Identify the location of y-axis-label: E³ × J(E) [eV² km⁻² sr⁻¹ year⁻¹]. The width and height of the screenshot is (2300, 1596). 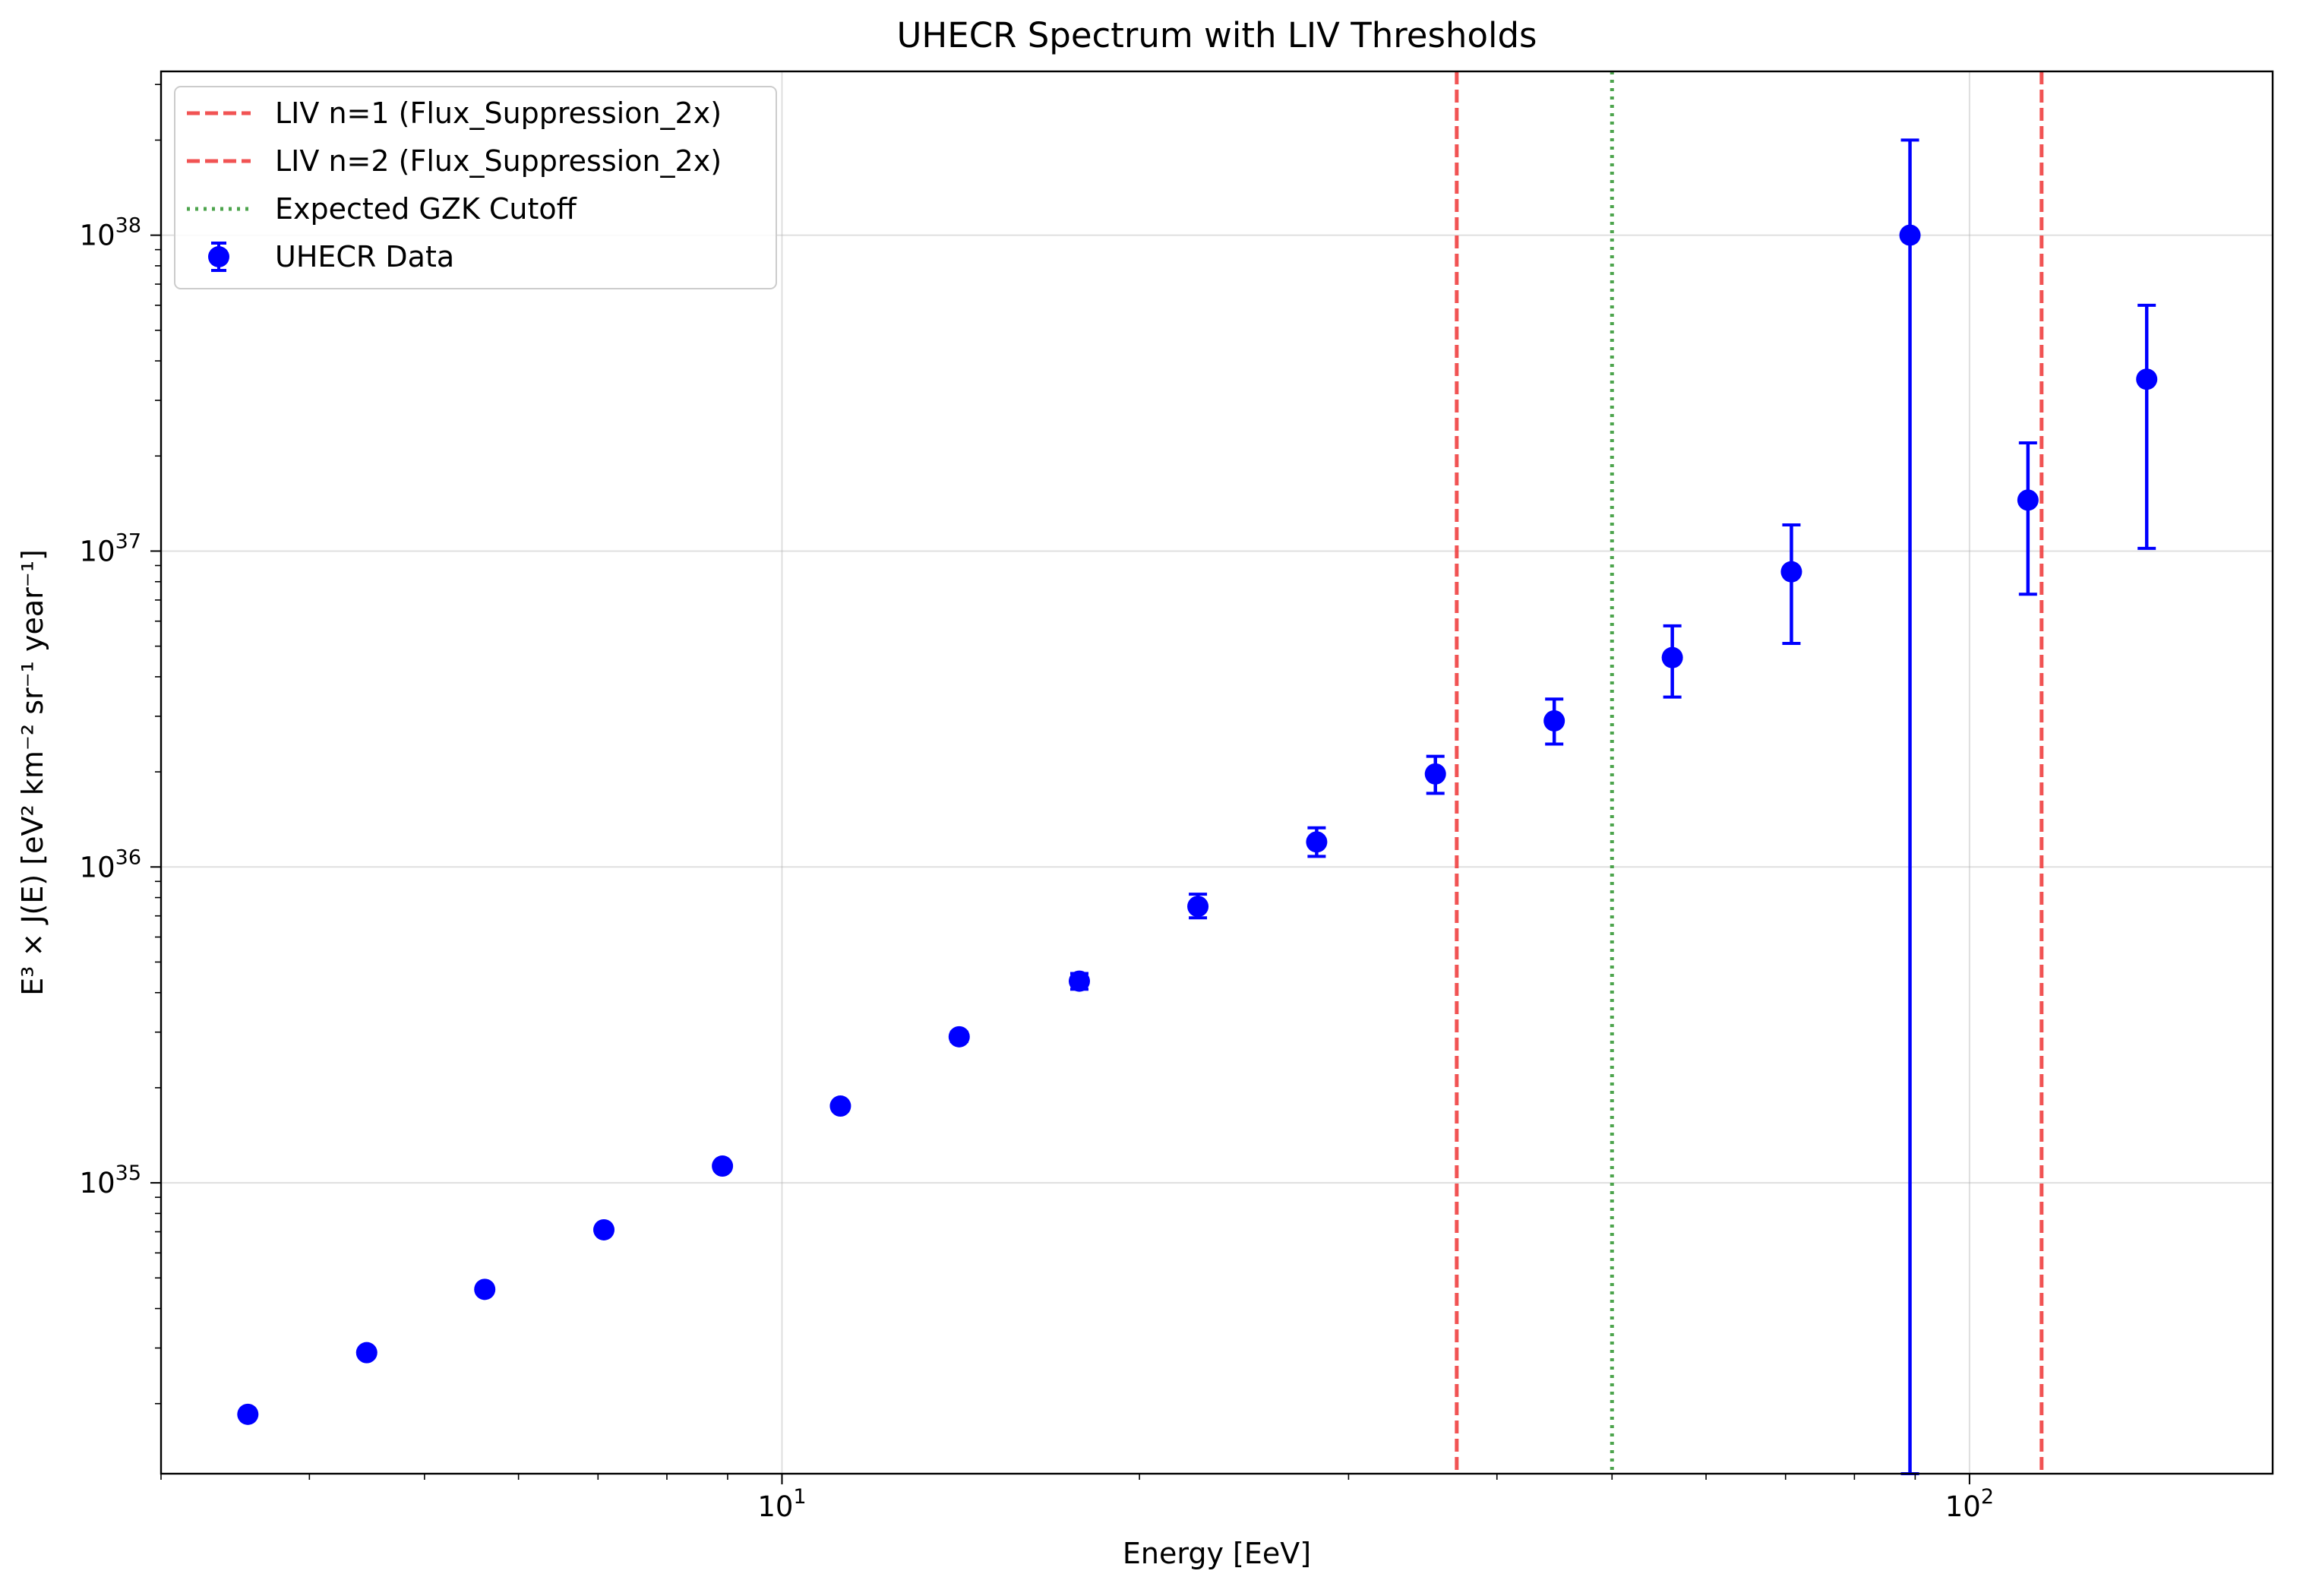
(32, 773).